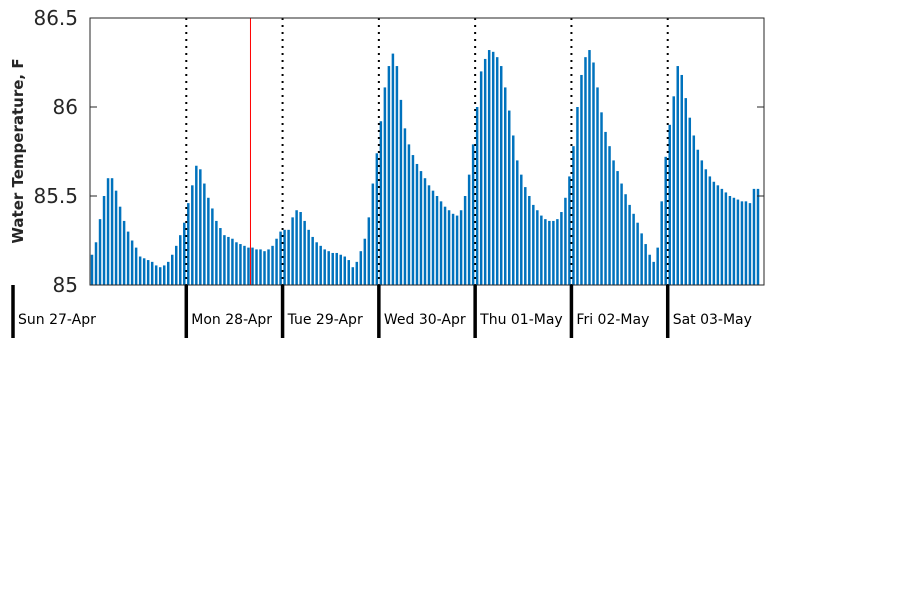  Describe the element at coordinates (65, 107) in the screenshot. I see `y-tick-label: 86` at that location.